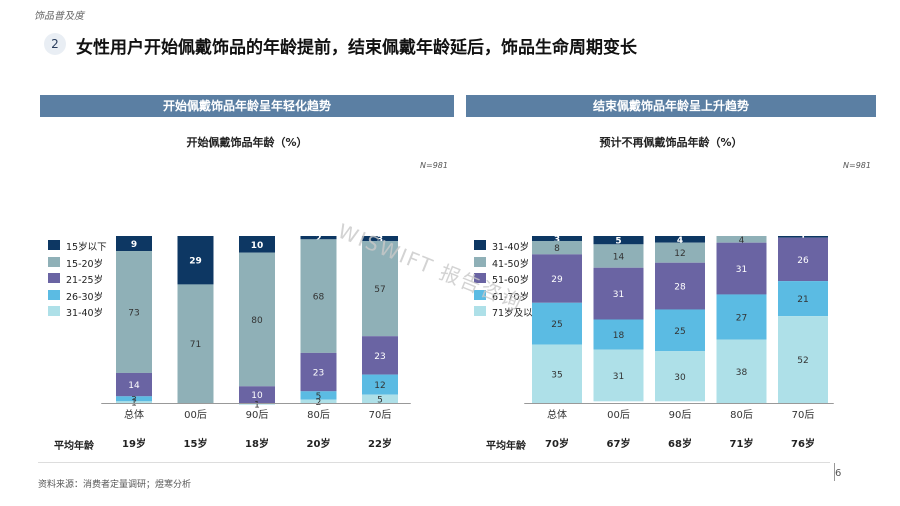 The image size is (900, 506). I want to click on bar-value-label: 21, so click(802, 300).